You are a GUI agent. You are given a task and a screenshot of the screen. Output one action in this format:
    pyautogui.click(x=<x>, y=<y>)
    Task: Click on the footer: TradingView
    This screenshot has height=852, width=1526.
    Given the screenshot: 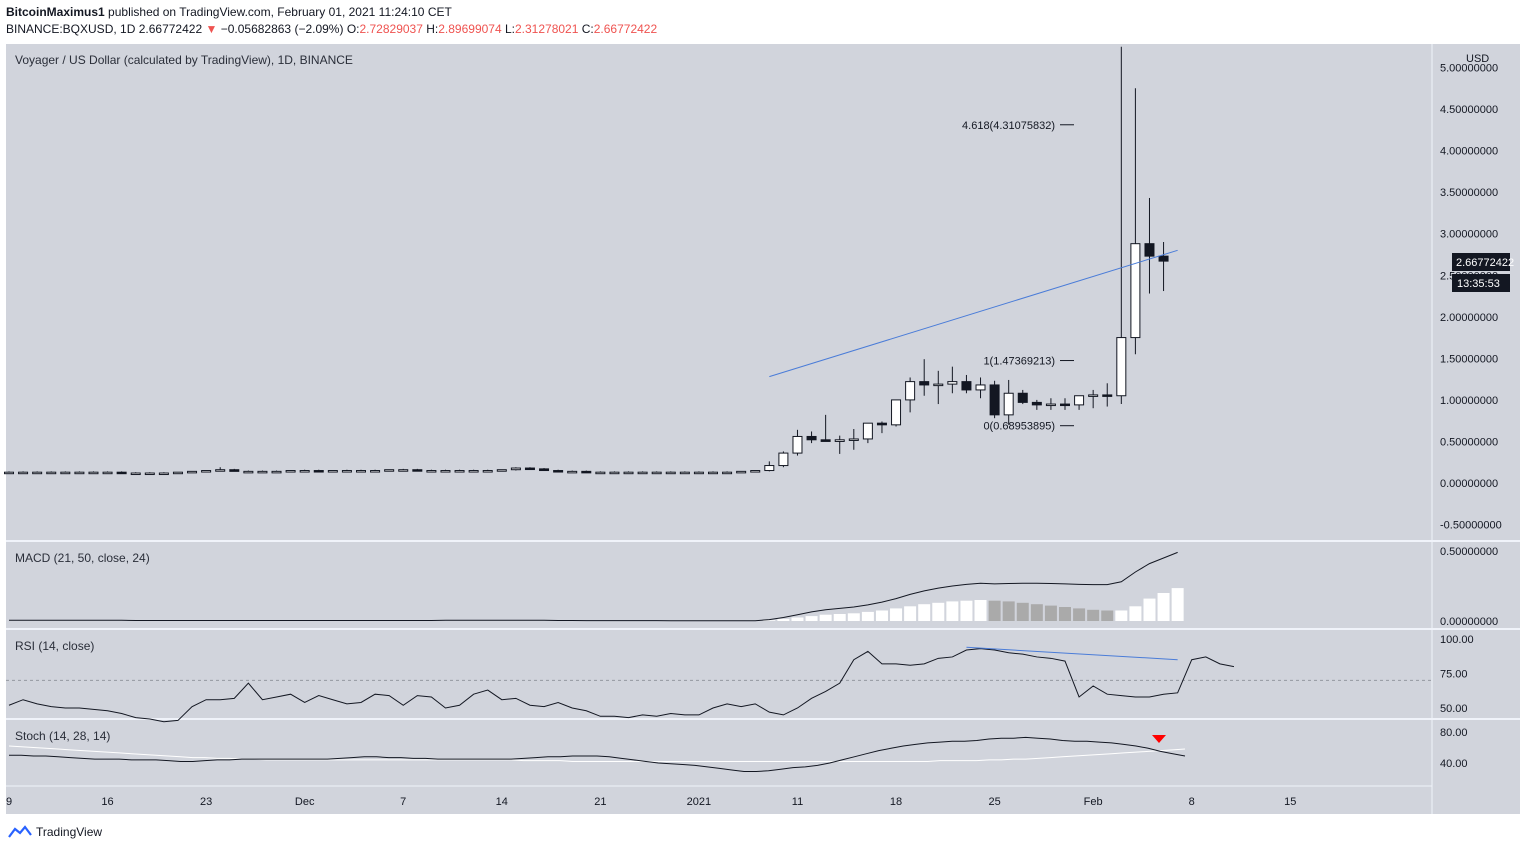 What is the action you would take?
    pyautogui.click(x=55, y=832)
    